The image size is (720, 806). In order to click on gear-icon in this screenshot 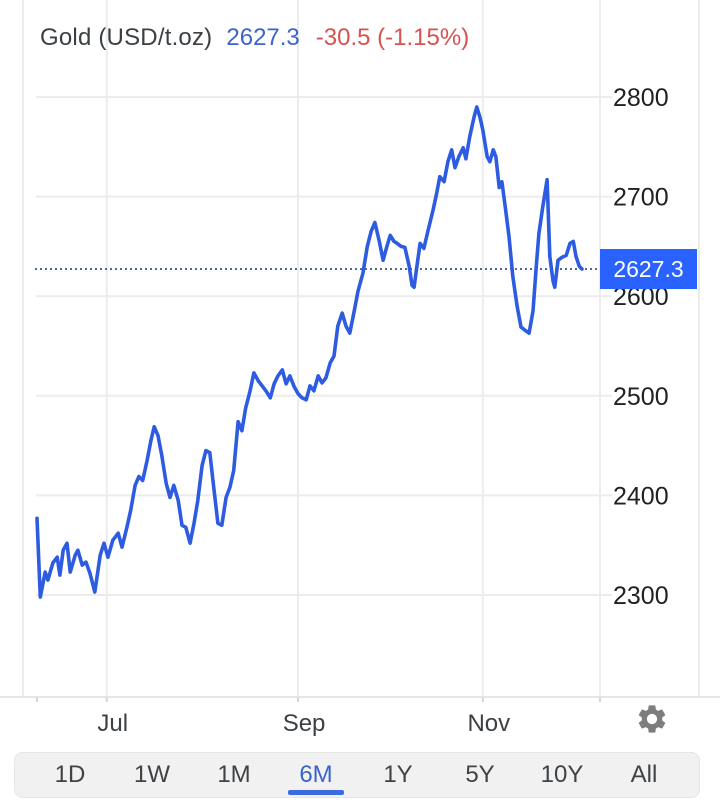, I will do `click(652, 719)`.